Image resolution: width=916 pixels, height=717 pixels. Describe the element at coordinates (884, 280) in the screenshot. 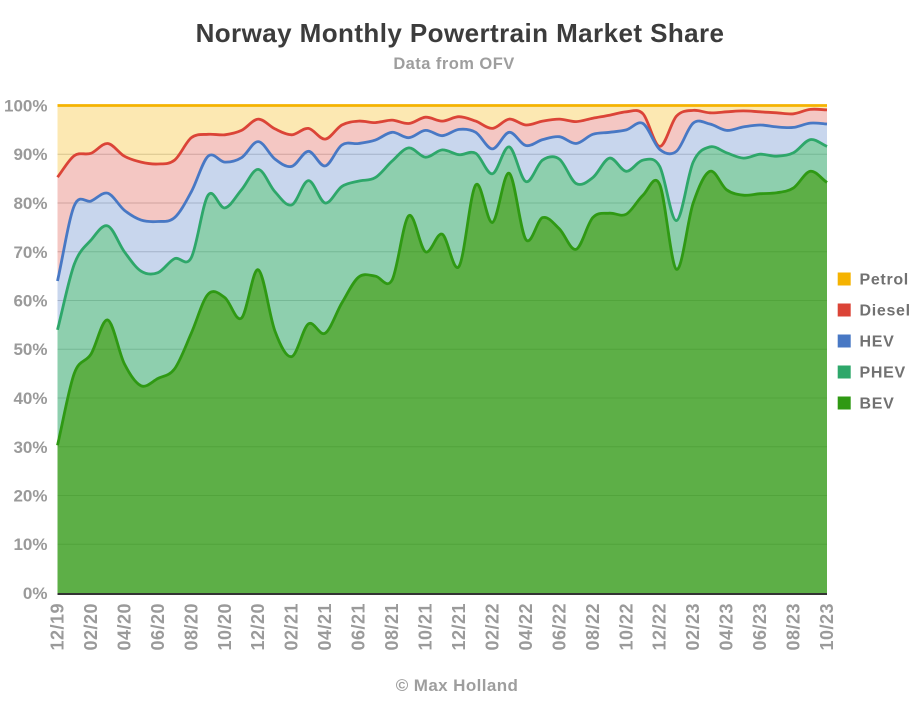

I see `svg-text: Petrol` at that location.